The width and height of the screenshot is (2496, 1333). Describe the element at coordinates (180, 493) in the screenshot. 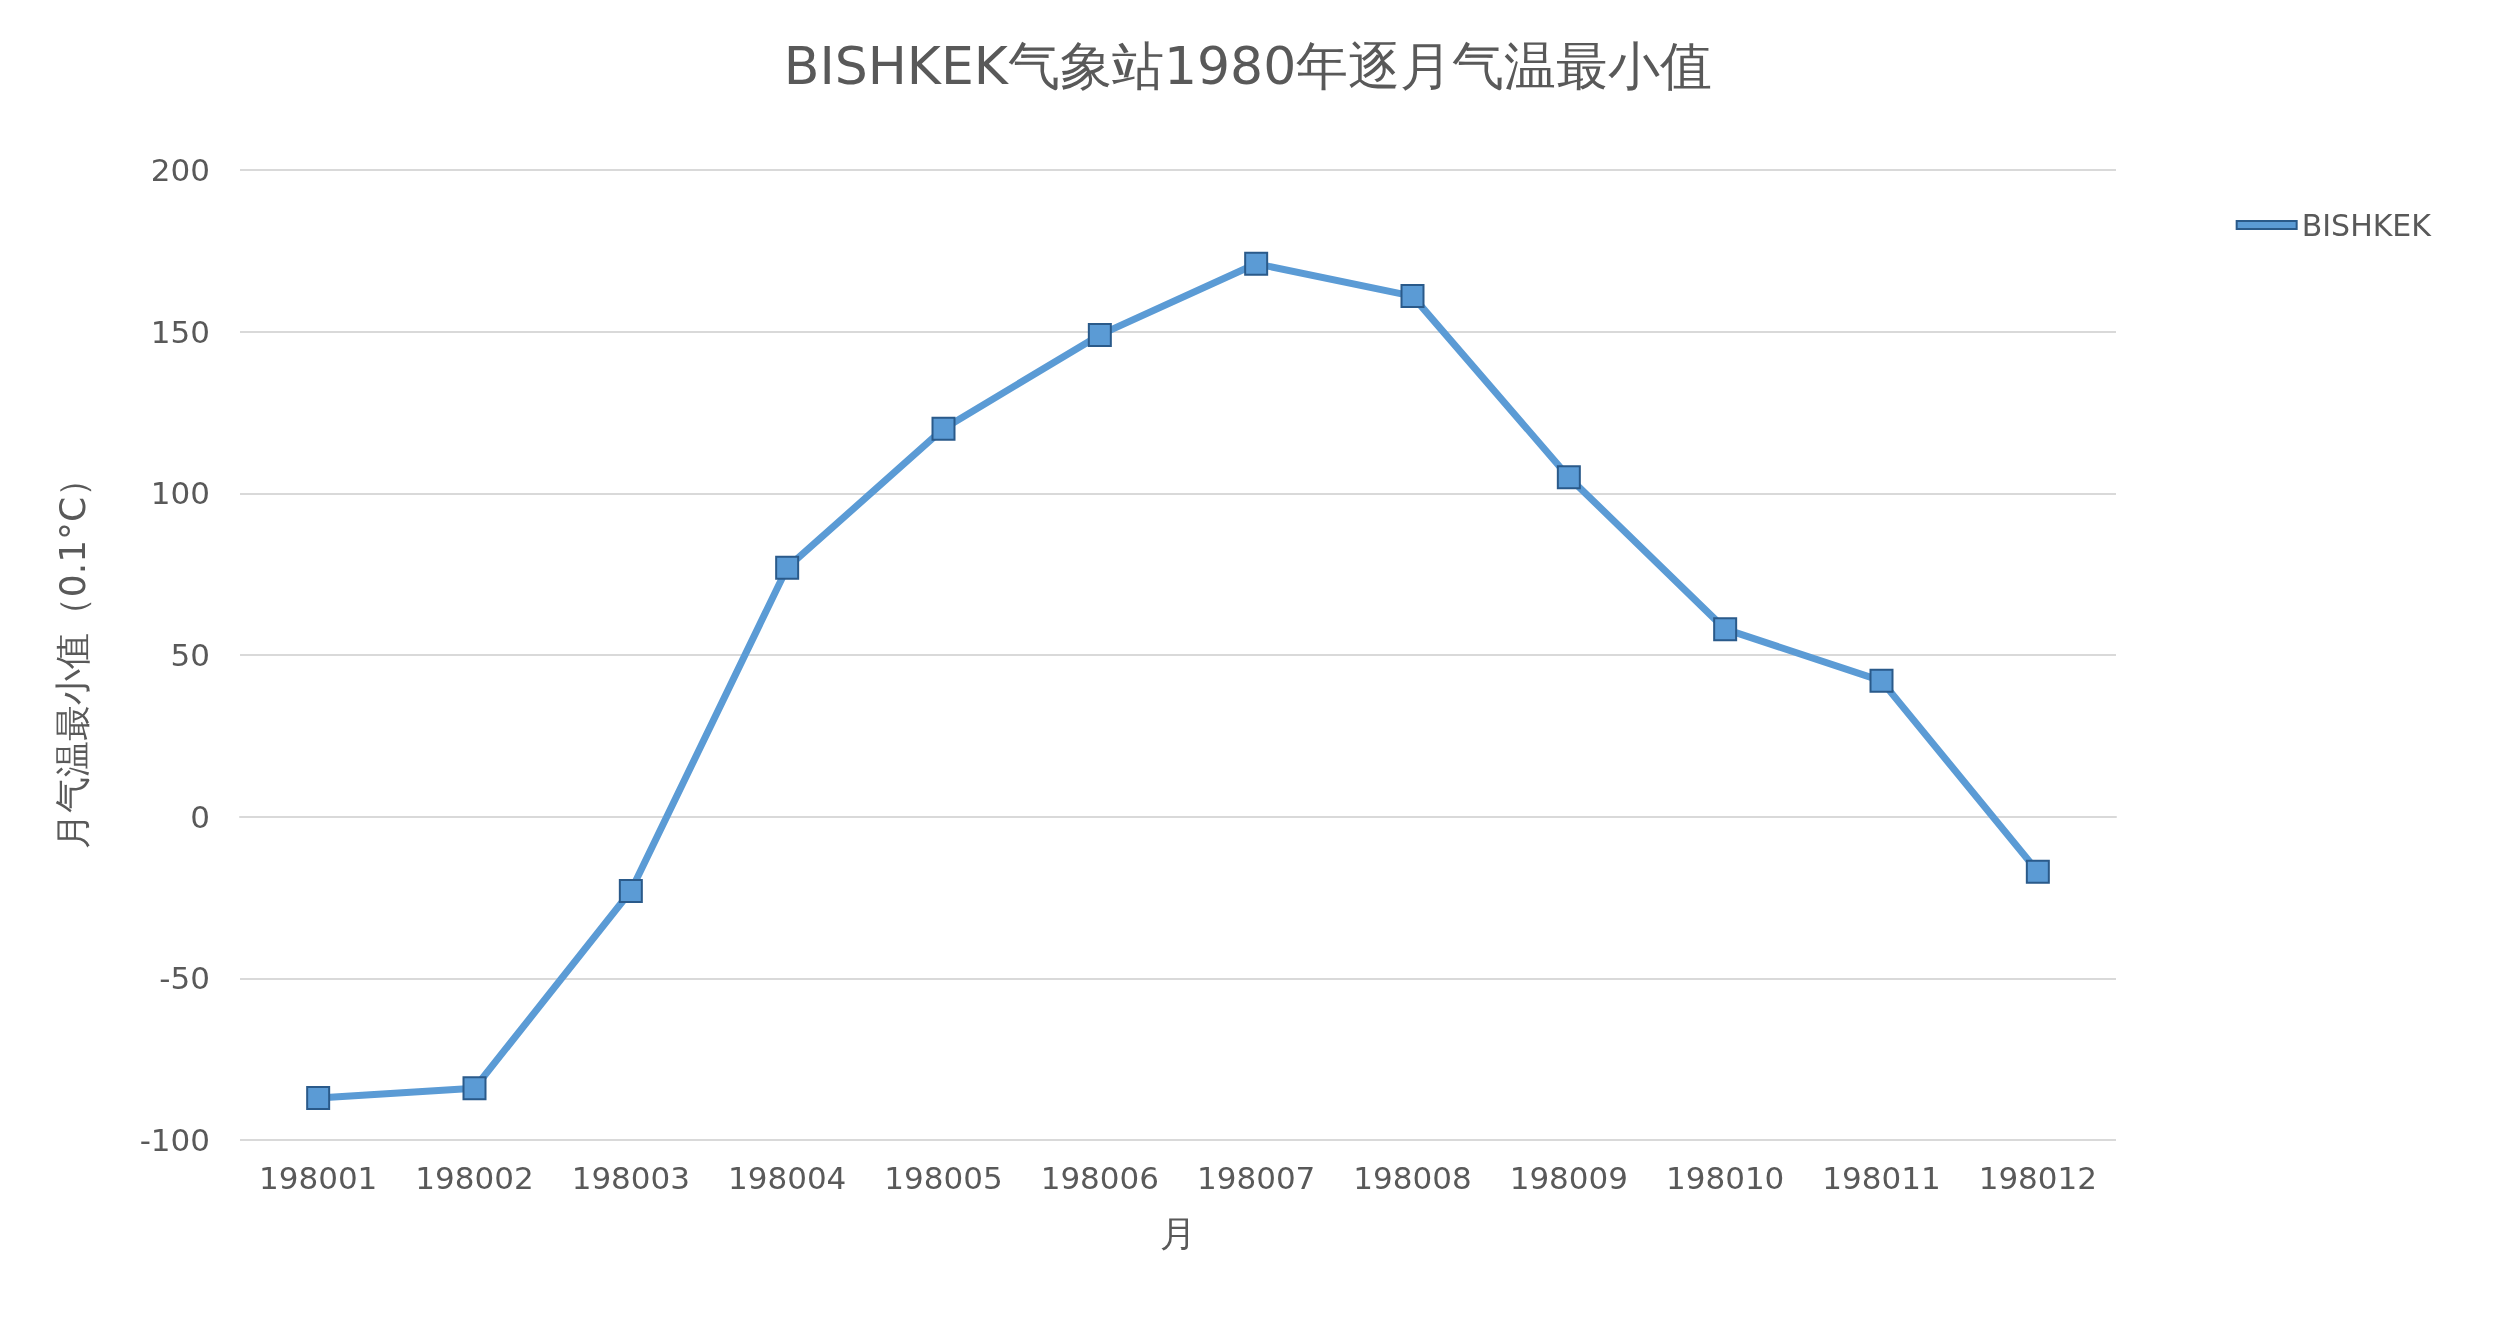

I see `y-tick-label: 100` at that location.